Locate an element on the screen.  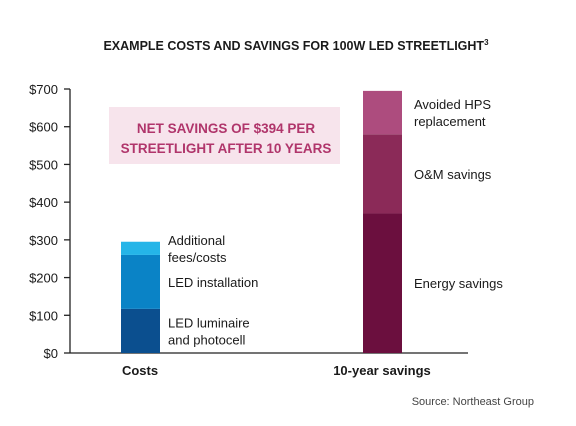
segment-label: replacement is located at coordinates (450, 121).